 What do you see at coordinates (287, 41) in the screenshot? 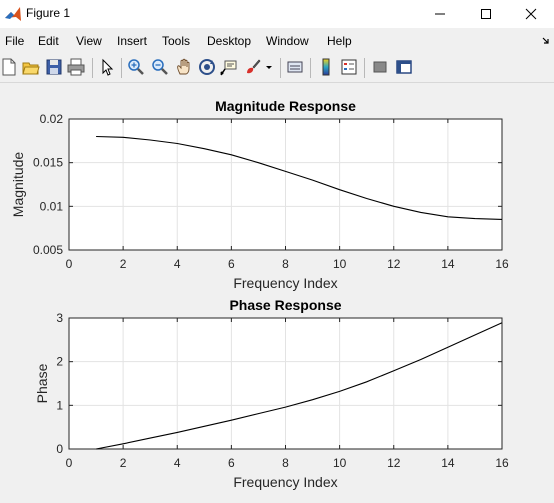
I see `menu-window: Window` at bounding box center [287, 41].